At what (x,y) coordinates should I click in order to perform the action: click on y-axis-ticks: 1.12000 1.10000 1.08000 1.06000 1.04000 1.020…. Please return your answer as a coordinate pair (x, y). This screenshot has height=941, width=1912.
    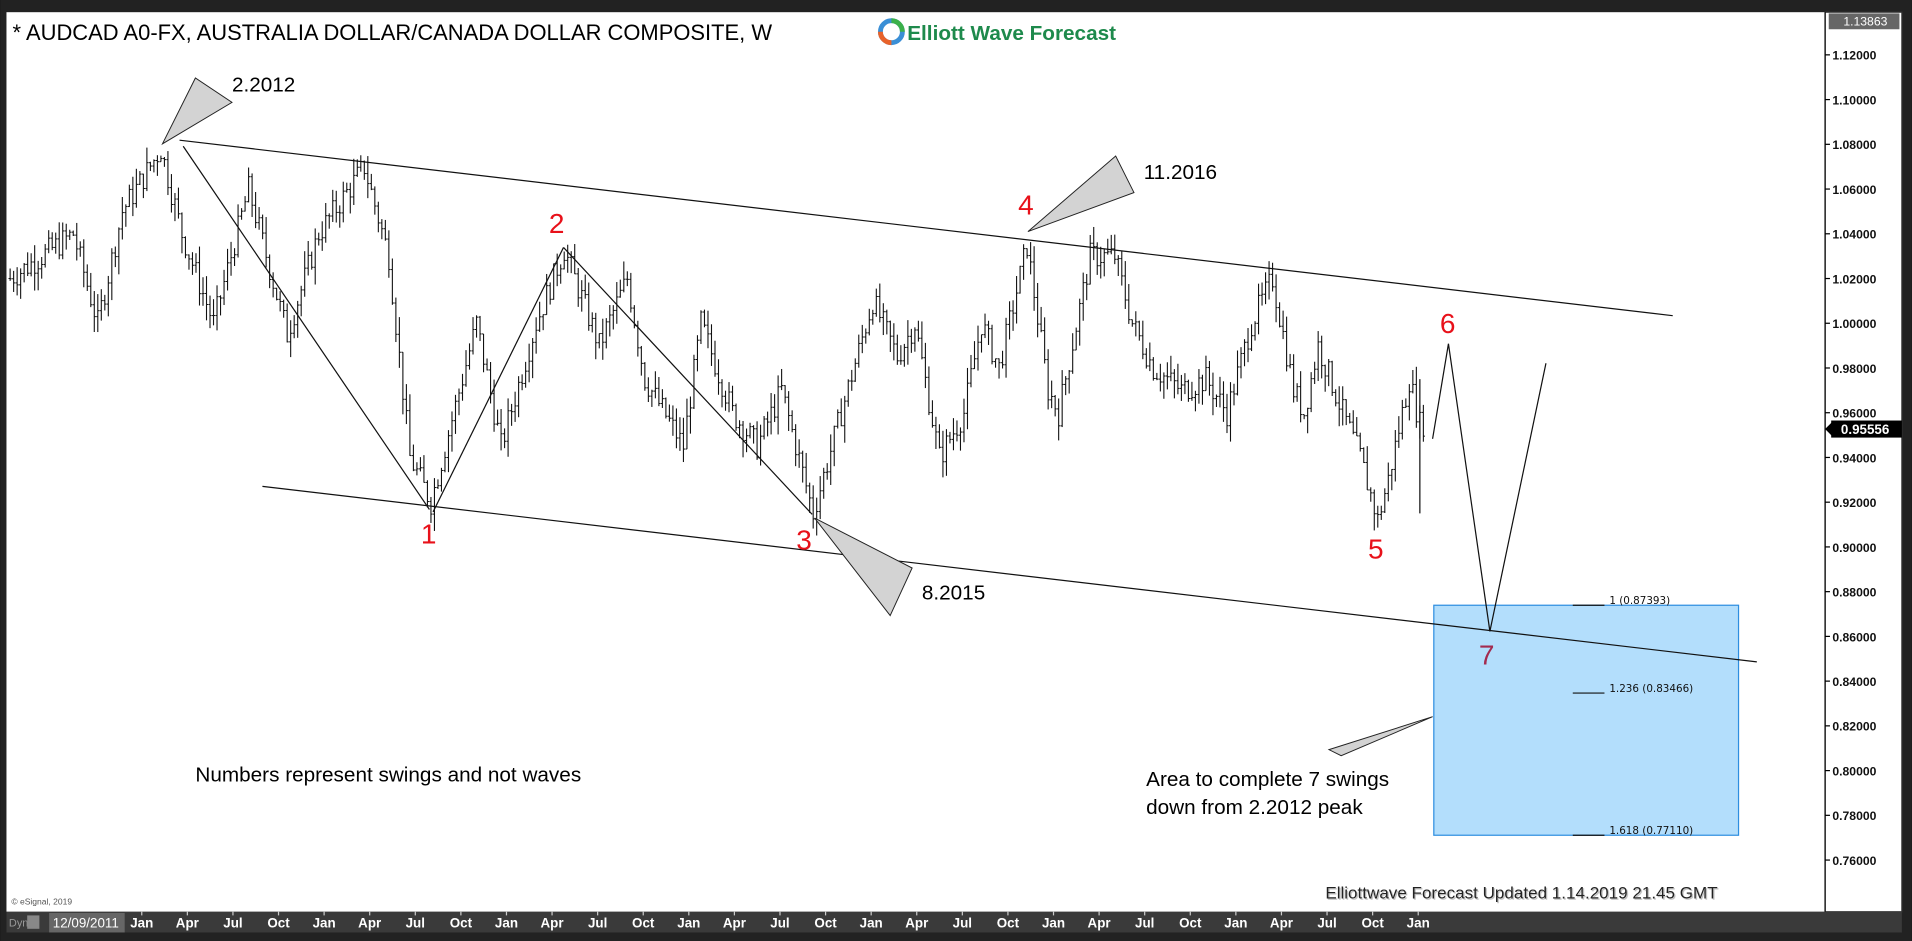
    Looking at the image, I should click on (1851, 458).